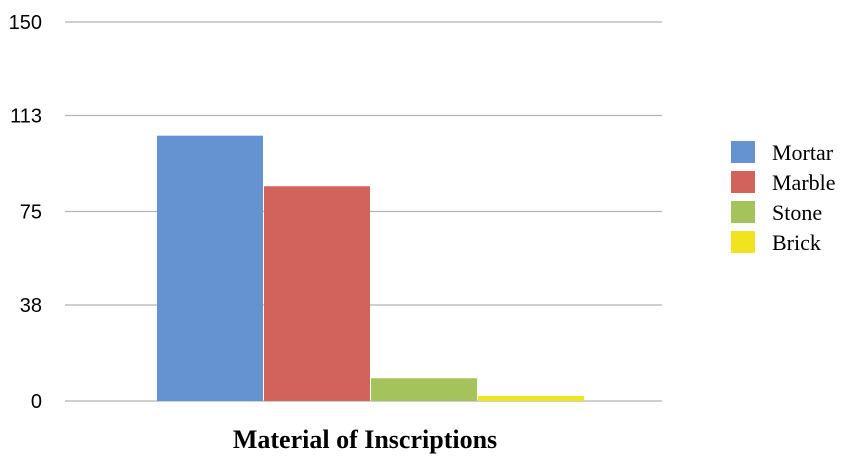  I want to click on legend: Mortar Marble Stone Brick, so click(783, 197).